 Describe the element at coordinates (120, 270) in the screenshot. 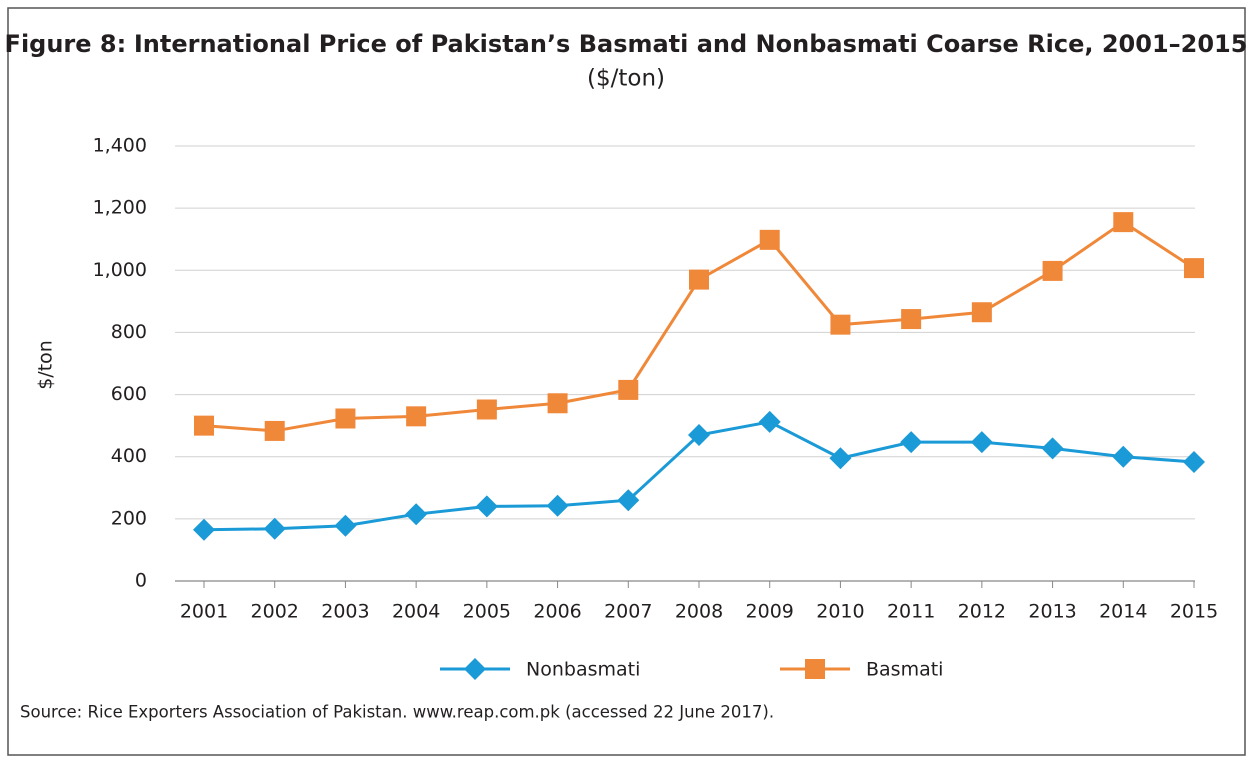

I see `y-tick-label: 1,000` at that location.